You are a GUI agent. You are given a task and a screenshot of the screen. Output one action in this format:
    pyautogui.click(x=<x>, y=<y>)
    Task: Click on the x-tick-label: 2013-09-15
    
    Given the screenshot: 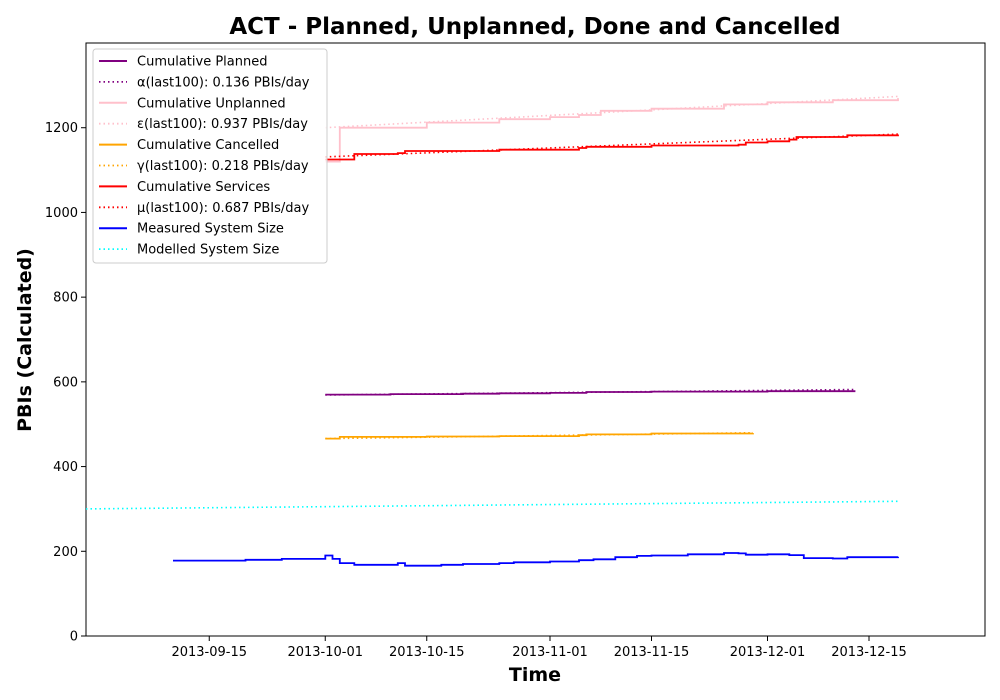 What is the action you would take?
    pyautogui.click(x=209, y=652)
    